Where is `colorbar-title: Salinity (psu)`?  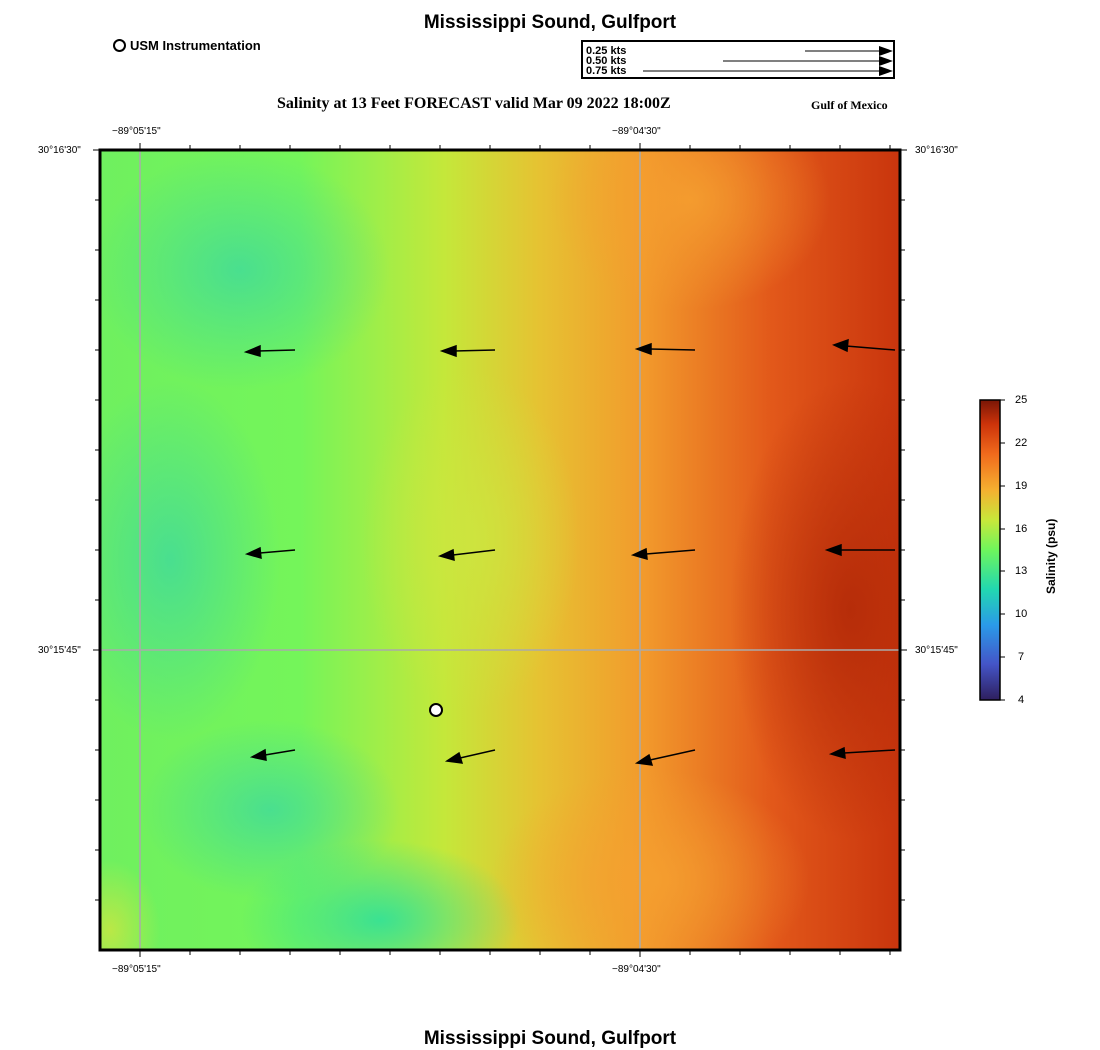 colorbar-title: Salinity (psu) is located at coordinates (1051, 556).